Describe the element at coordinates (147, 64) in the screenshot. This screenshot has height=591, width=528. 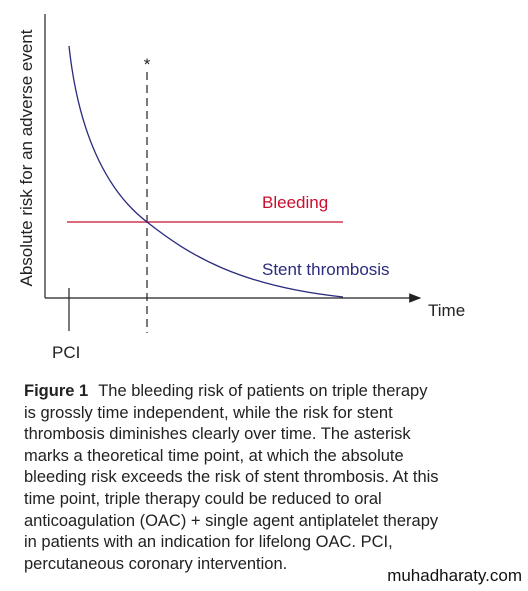
I see `asterisk: *` at that location.